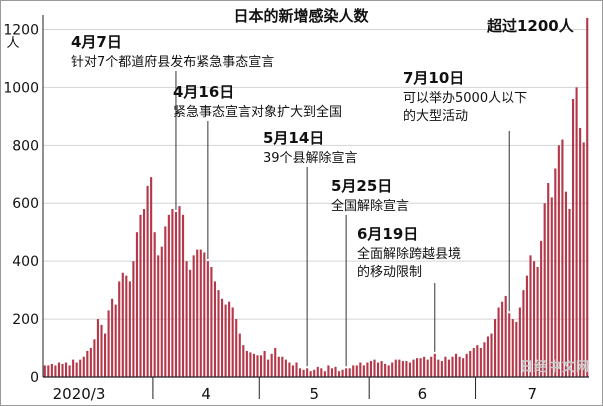 The height and width of the screenshot is (406, 603). I want to click on annotation-date: 7月10日, so click(433, 78).